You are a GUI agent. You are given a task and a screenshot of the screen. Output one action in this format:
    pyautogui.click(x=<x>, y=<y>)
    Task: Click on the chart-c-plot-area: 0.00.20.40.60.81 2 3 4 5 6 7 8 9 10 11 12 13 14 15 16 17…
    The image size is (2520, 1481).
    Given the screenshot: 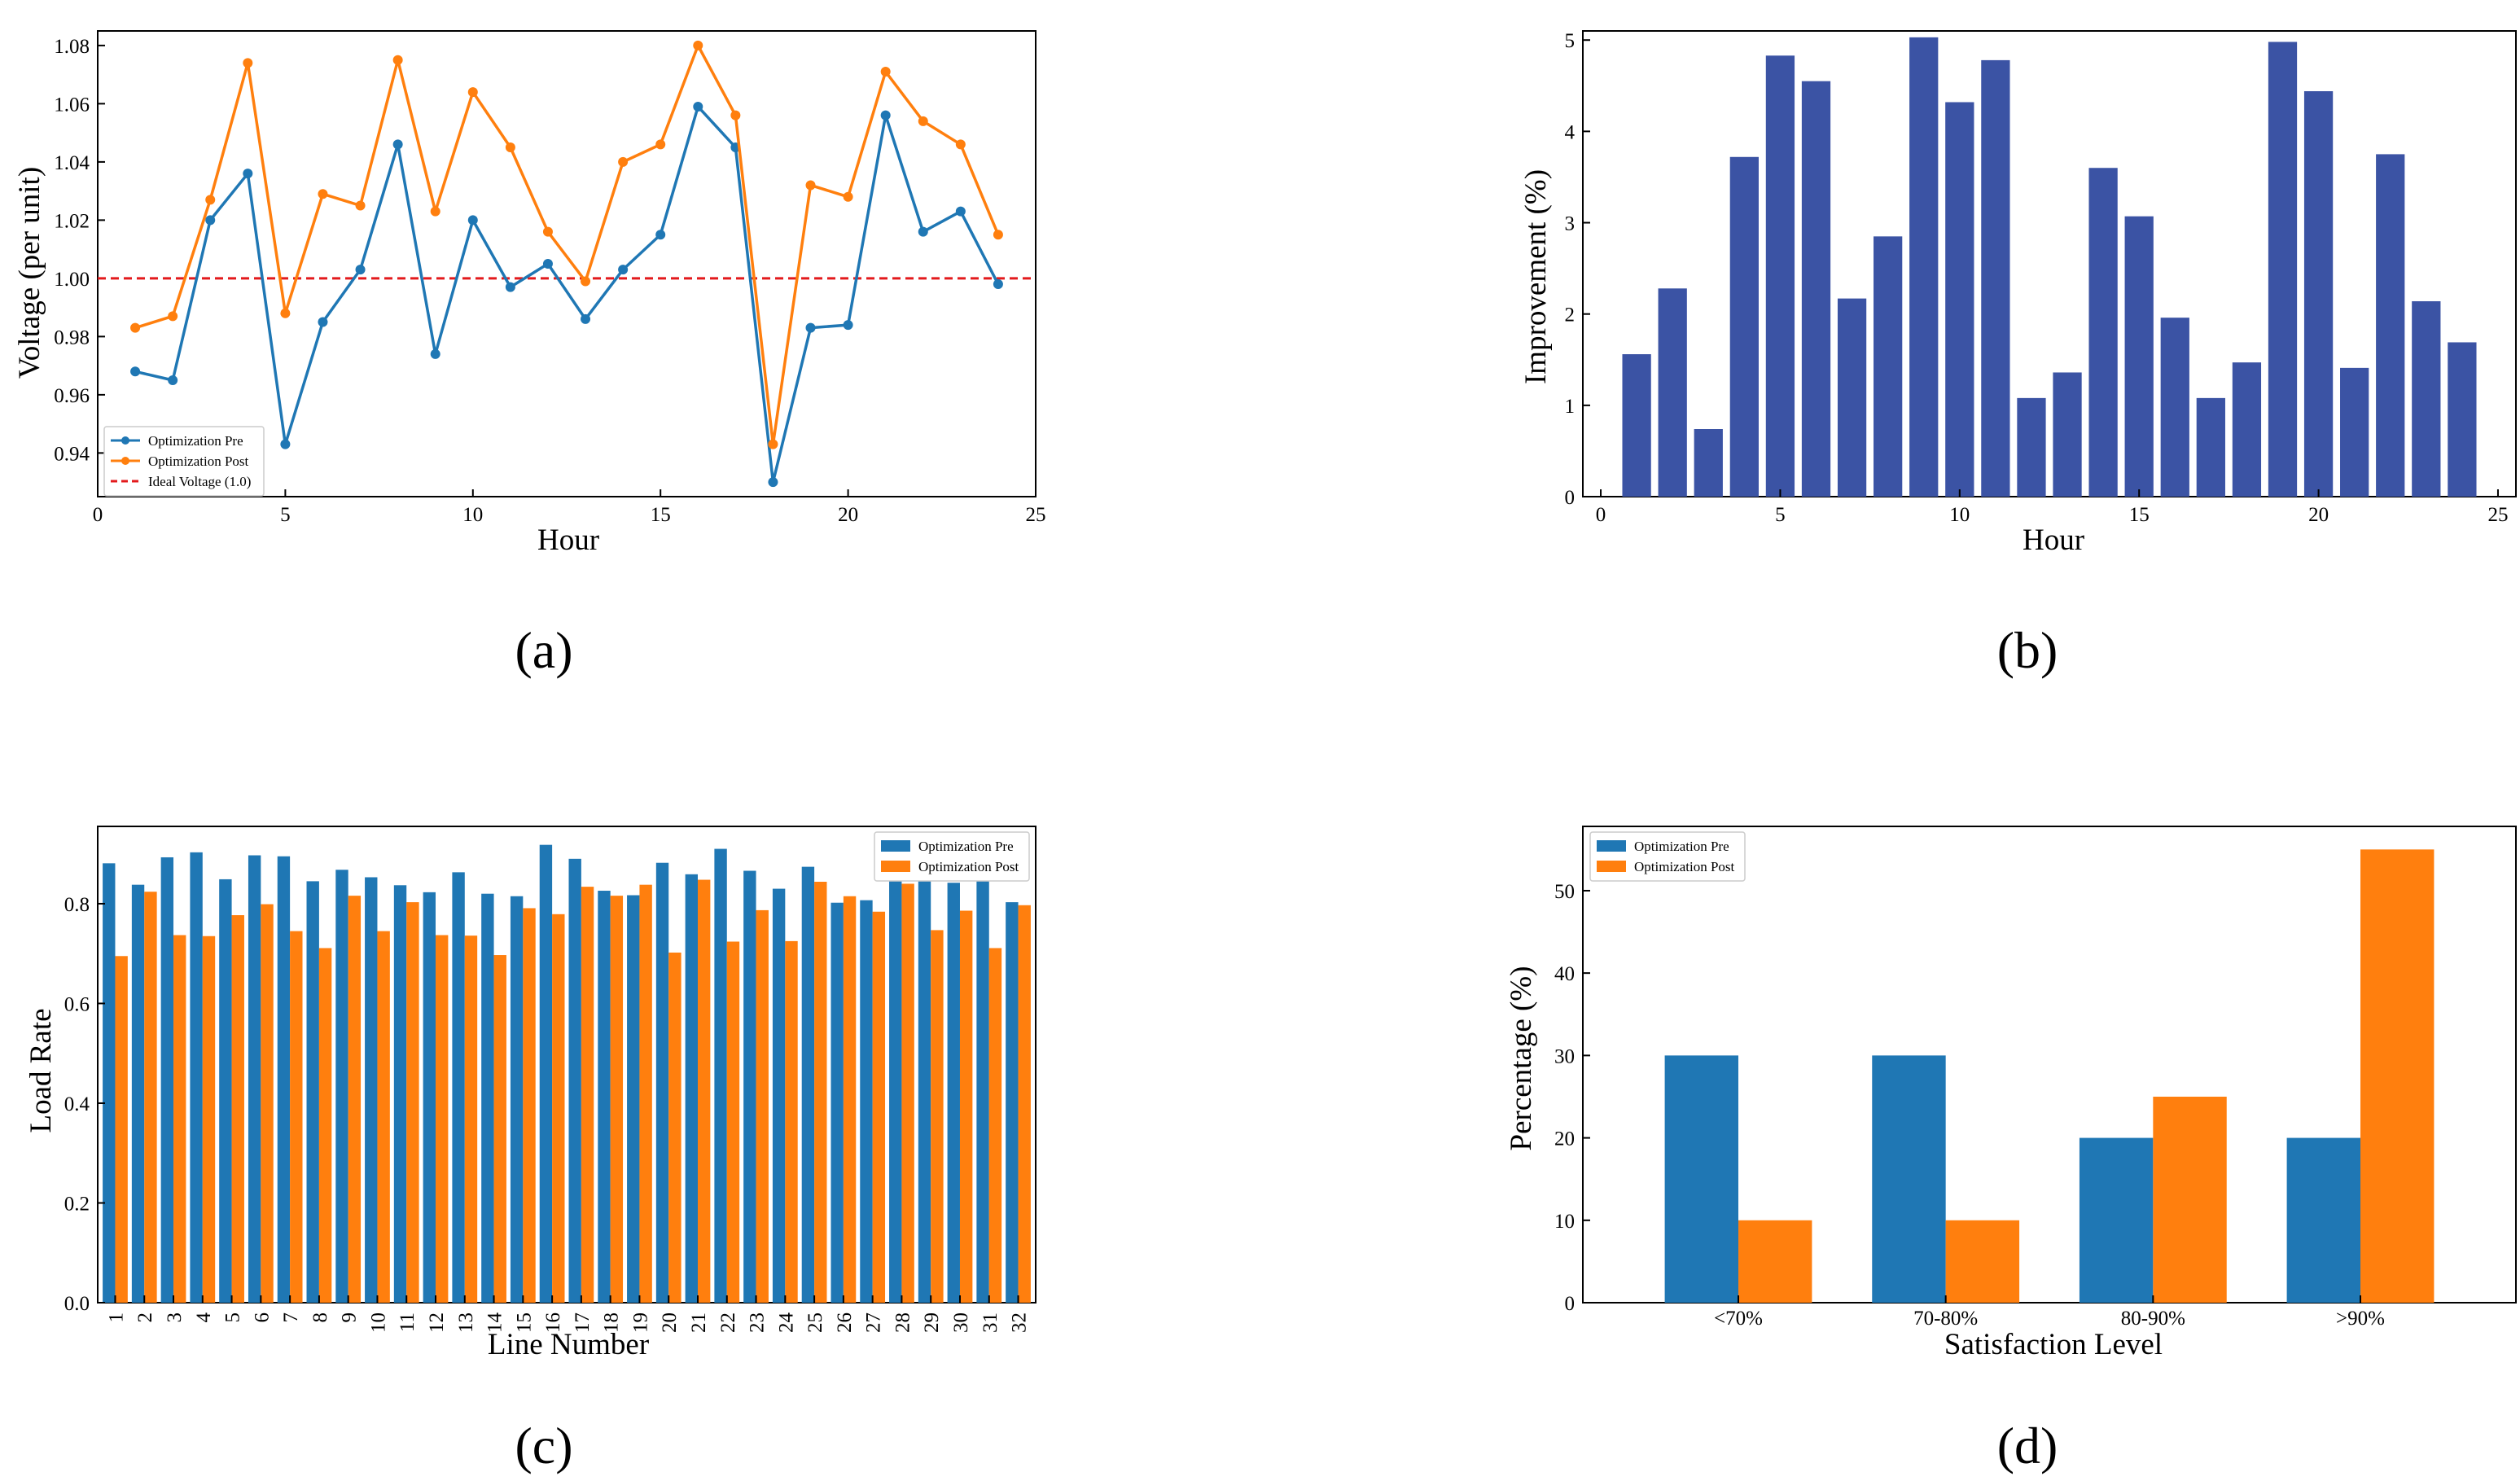 What is the action you would take?
    pyautogui.click(x=550, y=1079)
    